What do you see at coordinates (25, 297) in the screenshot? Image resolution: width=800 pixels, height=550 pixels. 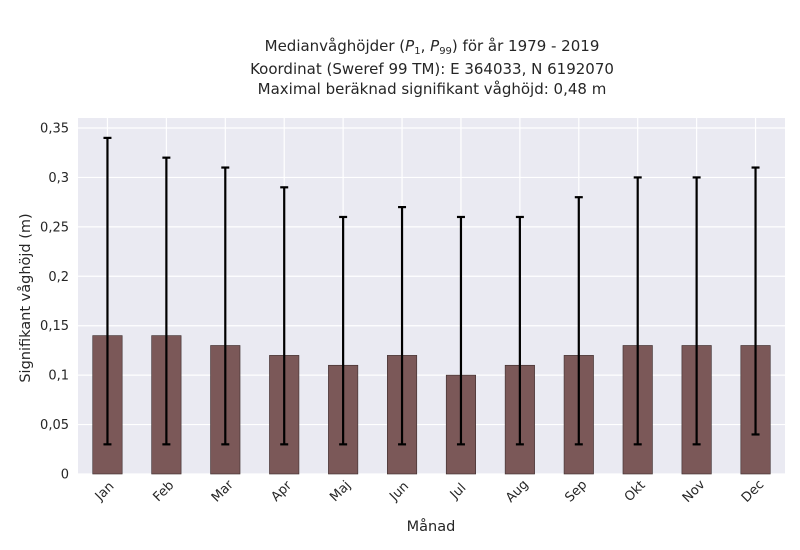 I see `y-axis-label: Signifikant våghöjd (m)` at bounding box center [25, 297].